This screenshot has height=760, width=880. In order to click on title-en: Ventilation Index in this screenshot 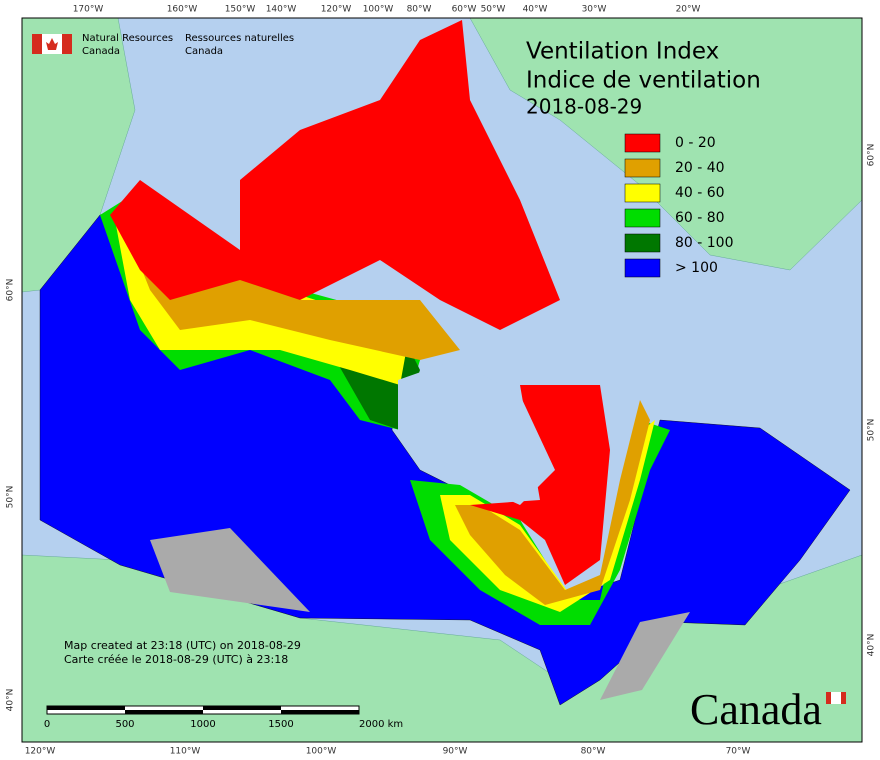, I will do `click(622, 52)`.